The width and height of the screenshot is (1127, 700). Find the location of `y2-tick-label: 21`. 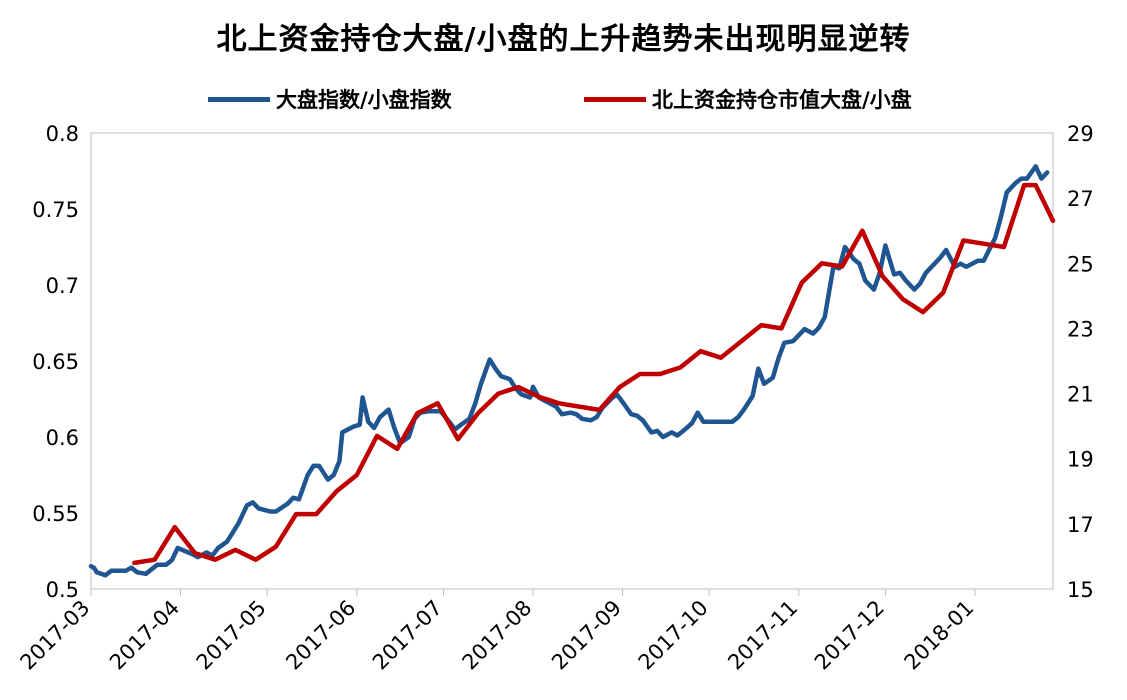

y2-tick-label: 21 is located at coordinates (1080, 395).